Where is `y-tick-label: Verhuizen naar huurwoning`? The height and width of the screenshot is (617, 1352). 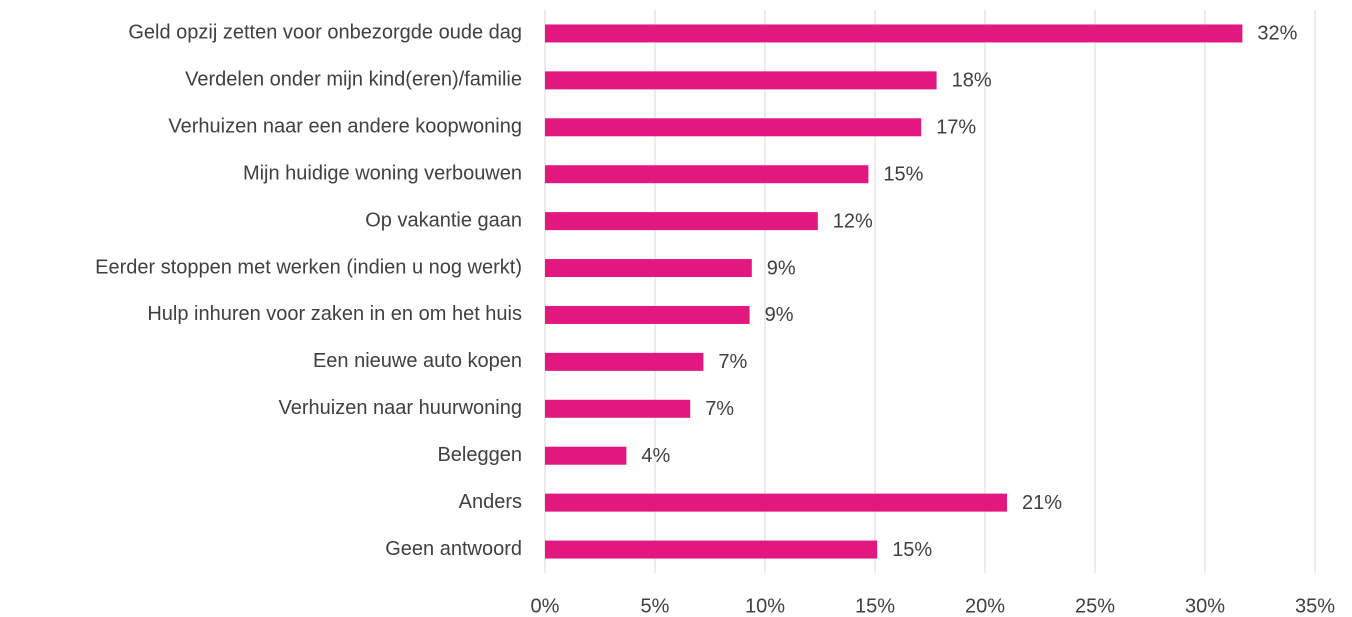 y-tick-label: Verhuizen naar huurwoning is located at coordinates (400, 408).